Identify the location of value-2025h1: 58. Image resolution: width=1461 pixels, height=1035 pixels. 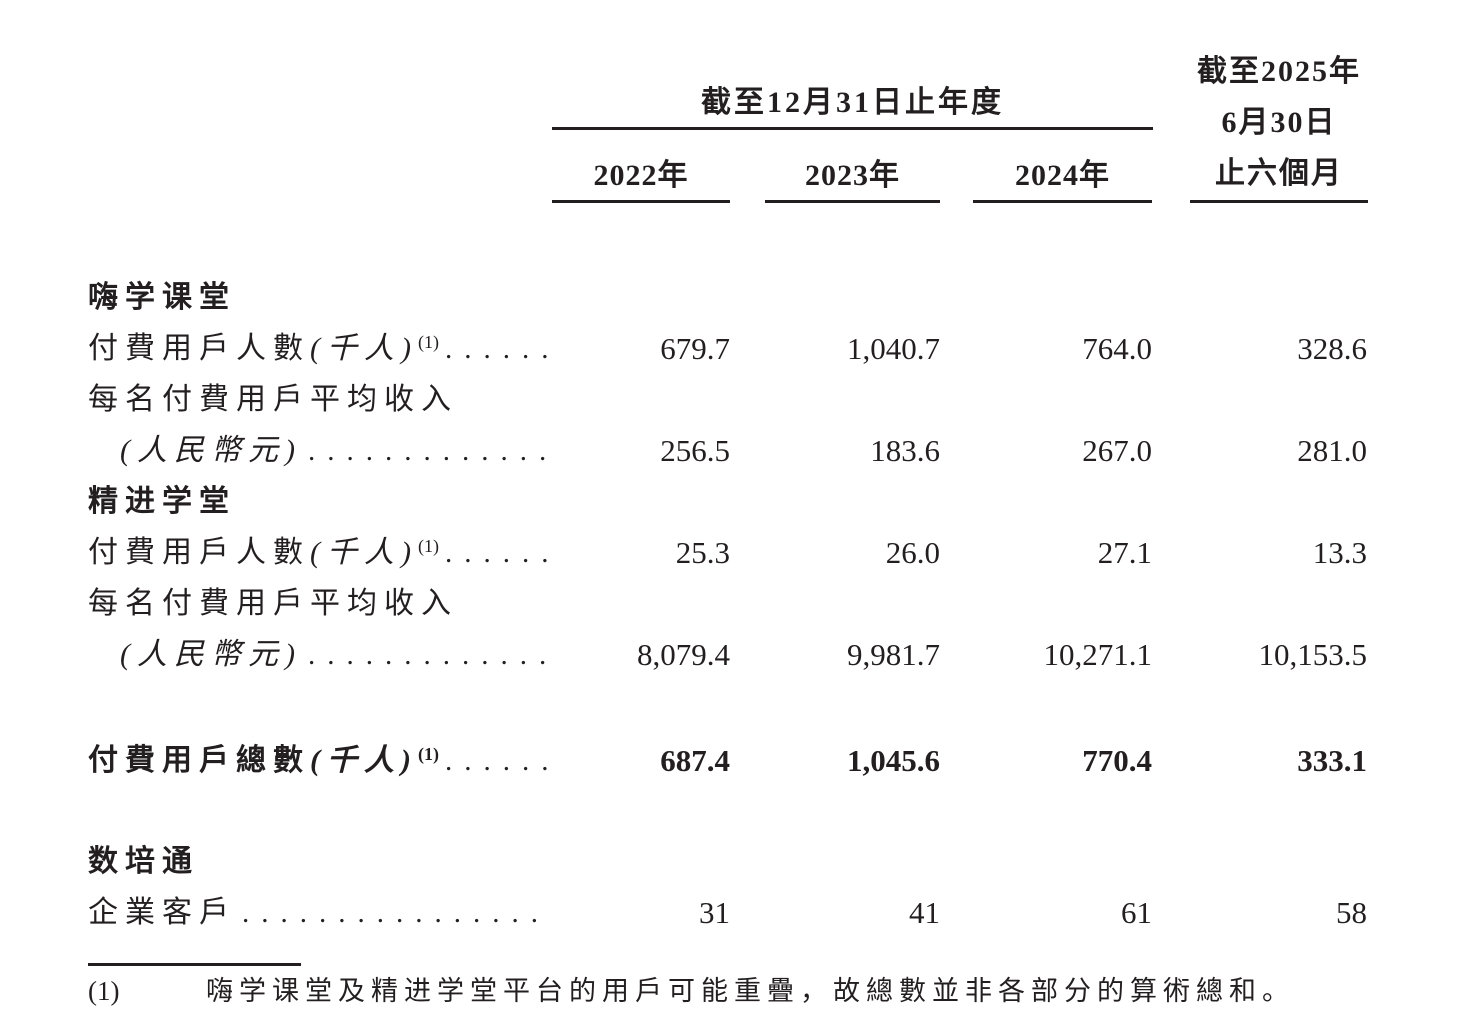
(1351, 912).